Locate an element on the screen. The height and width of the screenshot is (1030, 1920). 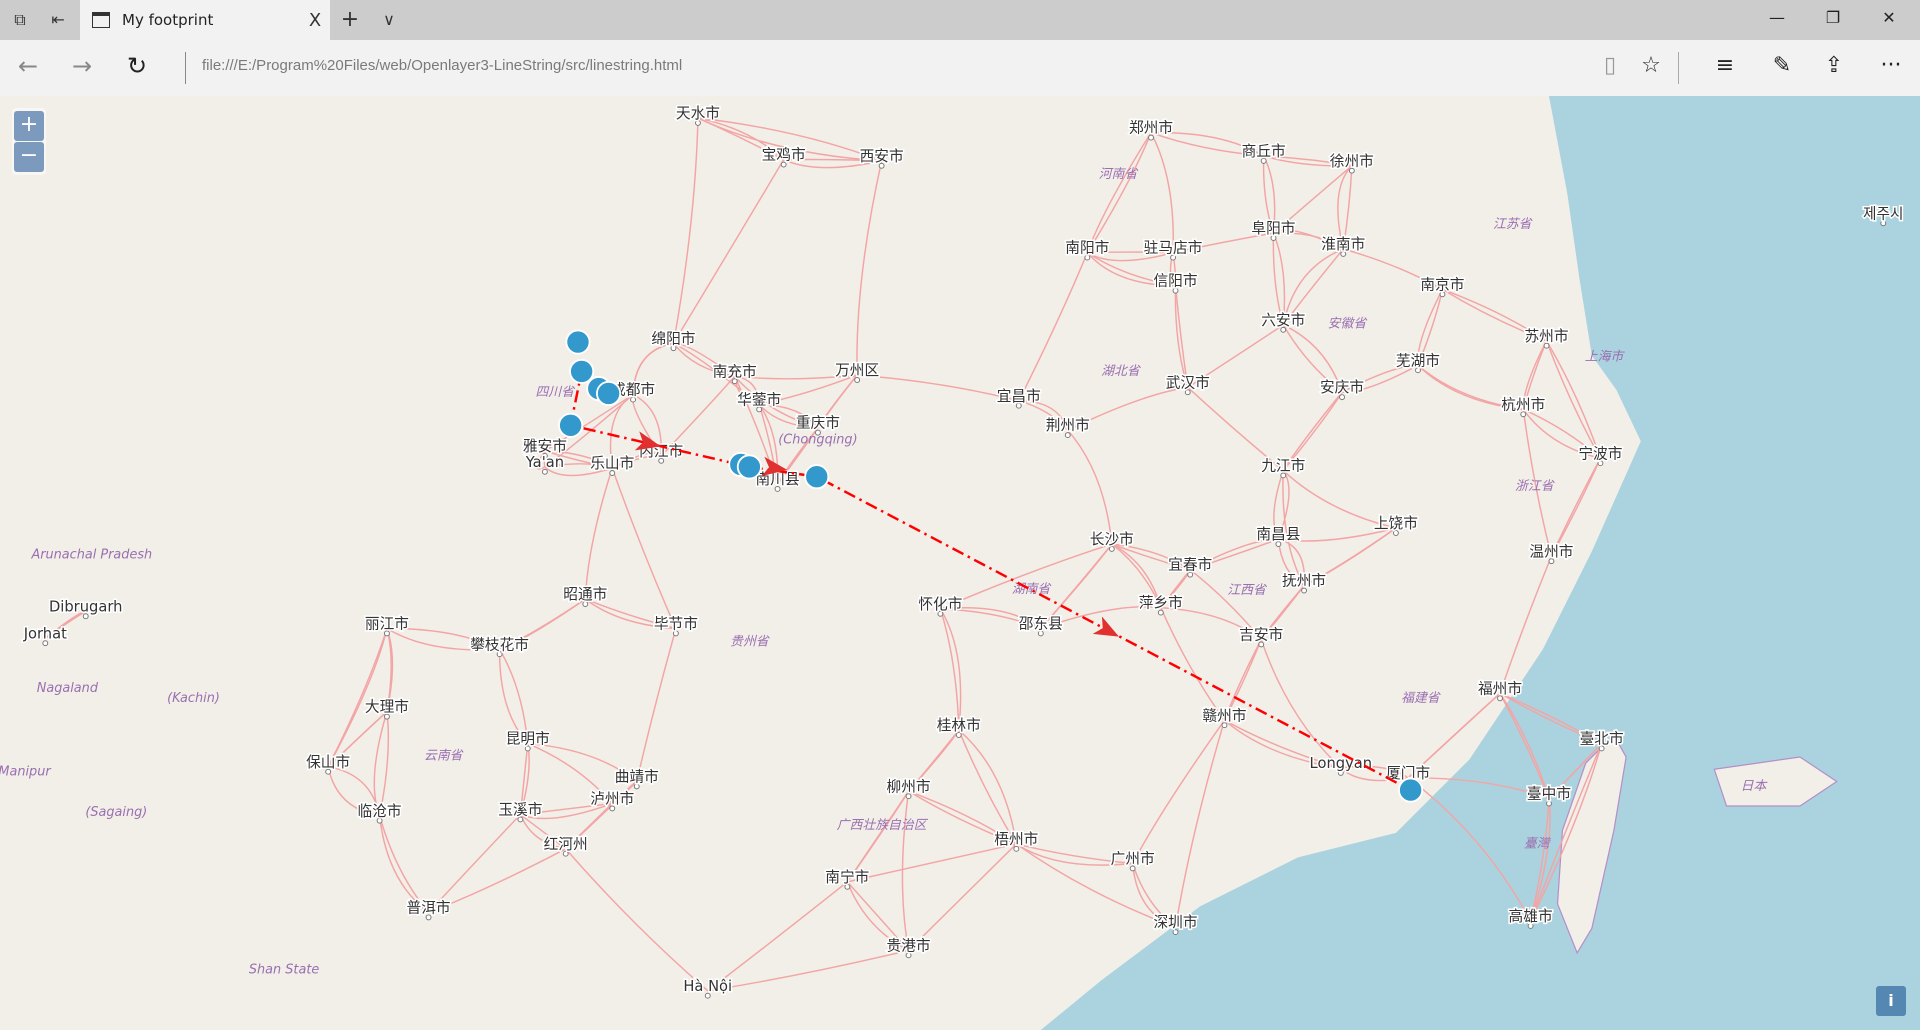
window-close-icon: ✕ is located at coordinates (1889, 17).